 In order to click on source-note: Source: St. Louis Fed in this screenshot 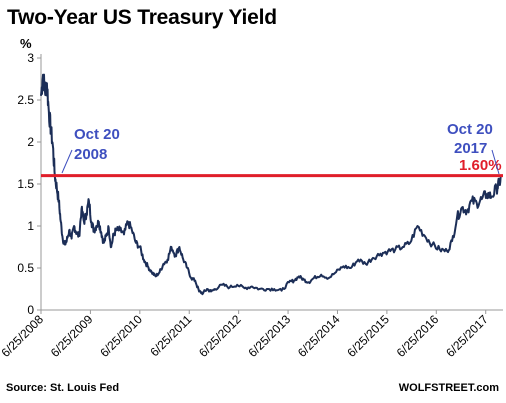, I will do `click(63, 388)`.